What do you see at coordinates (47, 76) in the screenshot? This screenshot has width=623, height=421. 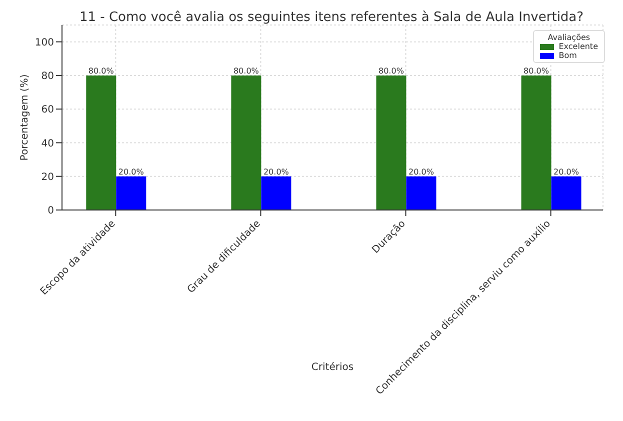 I see `y-tick-label: 80` at bounding box center [47, 76].